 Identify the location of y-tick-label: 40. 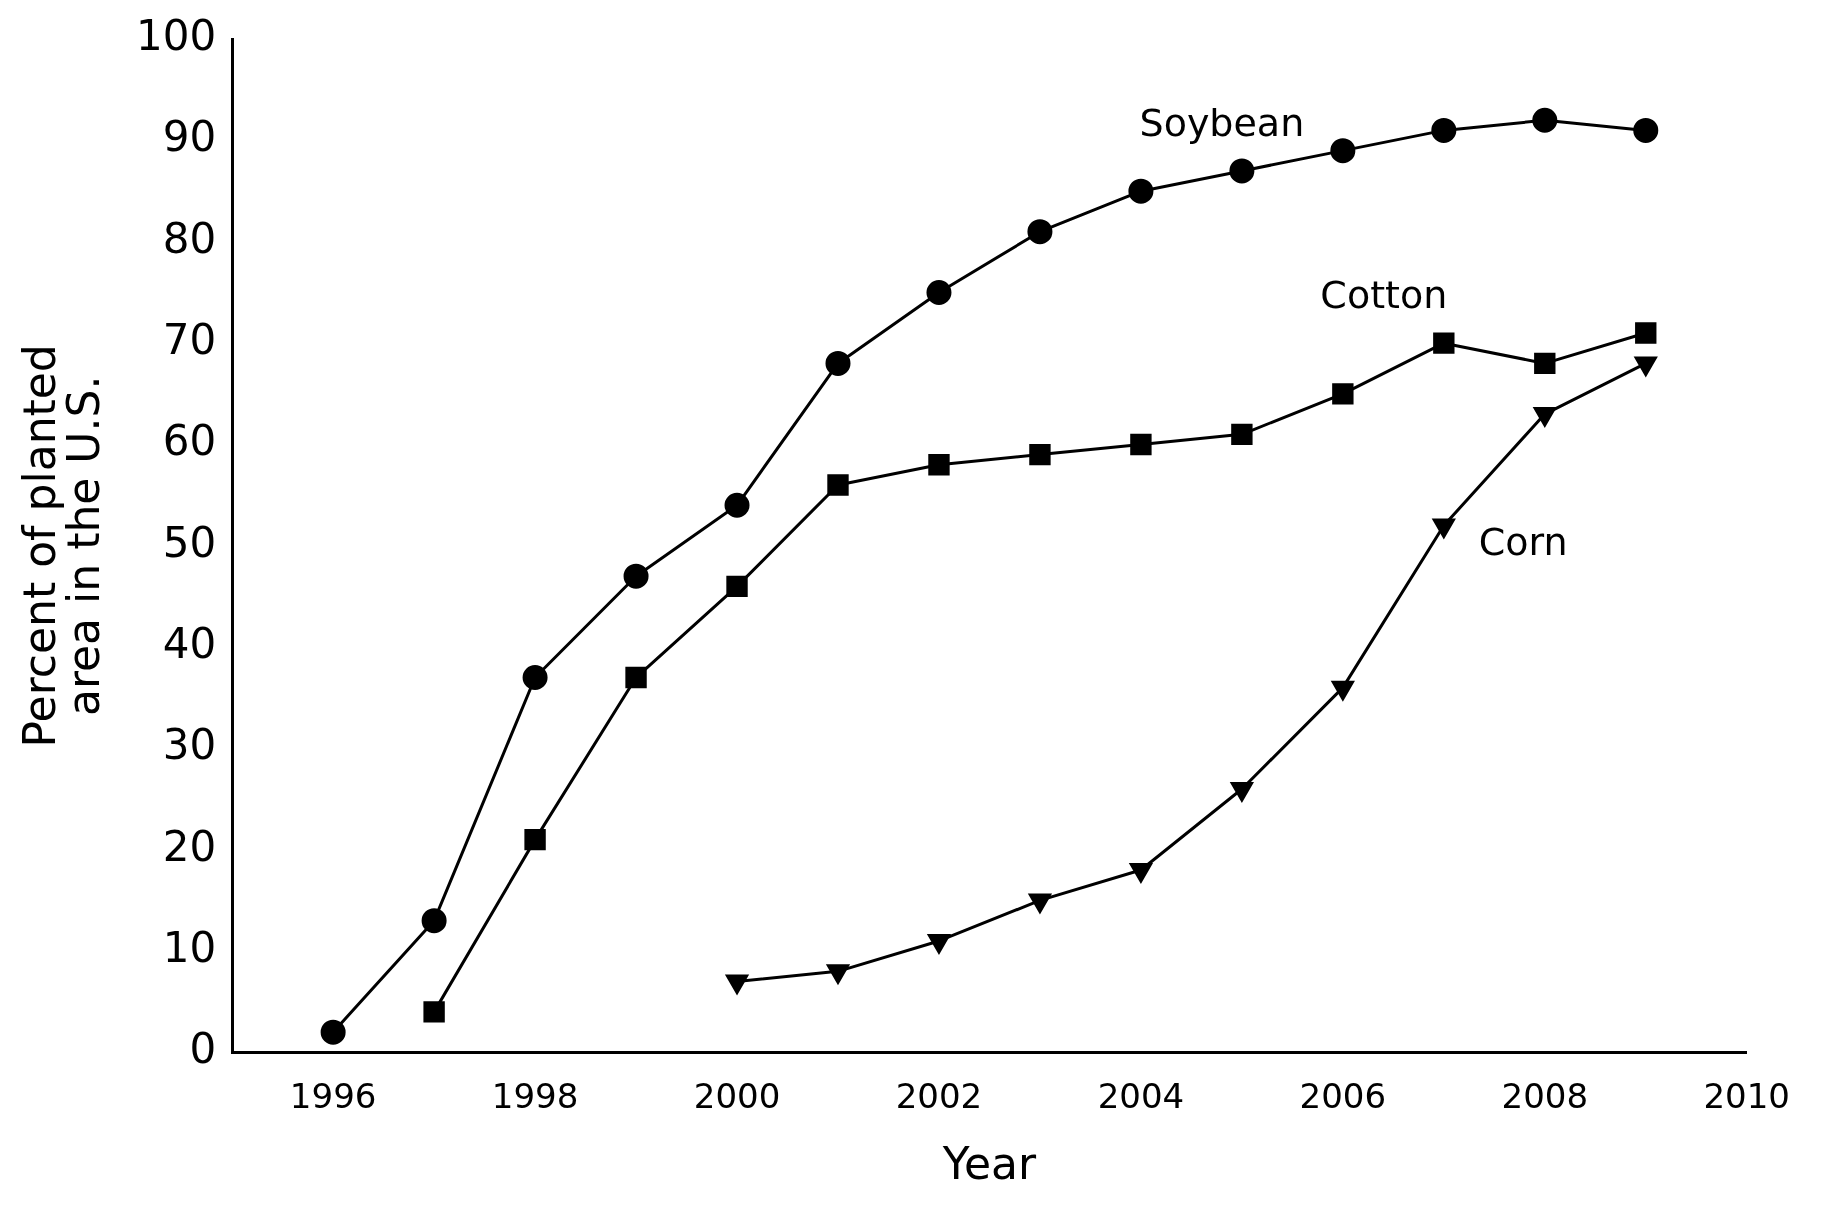
(189, 644).